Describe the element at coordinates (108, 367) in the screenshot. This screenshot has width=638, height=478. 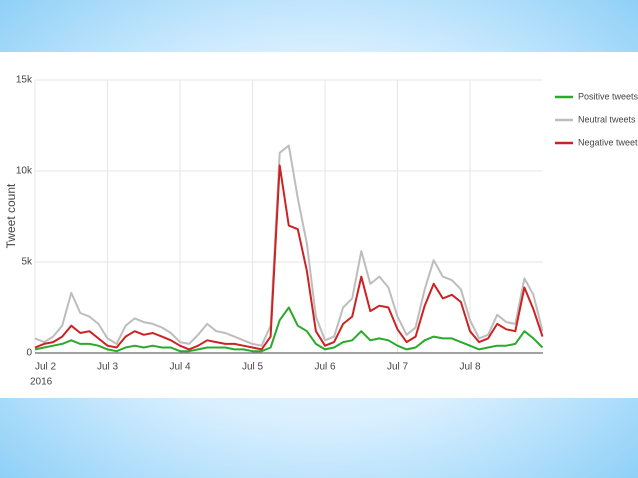
I see `x-tick-label: Jul 3` at that location.